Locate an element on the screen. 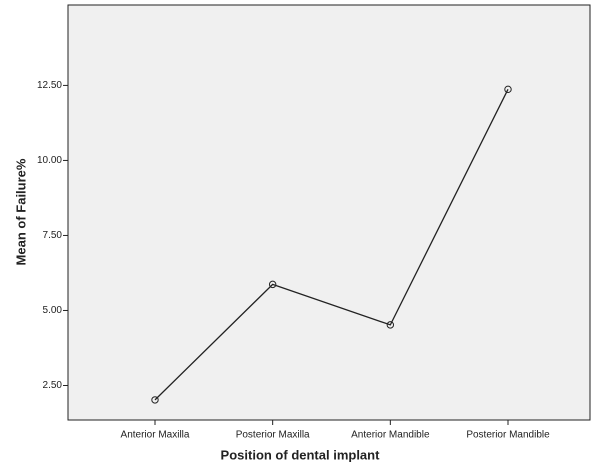  y-tick-label: 12.50 is located at coordinates (49, 85).